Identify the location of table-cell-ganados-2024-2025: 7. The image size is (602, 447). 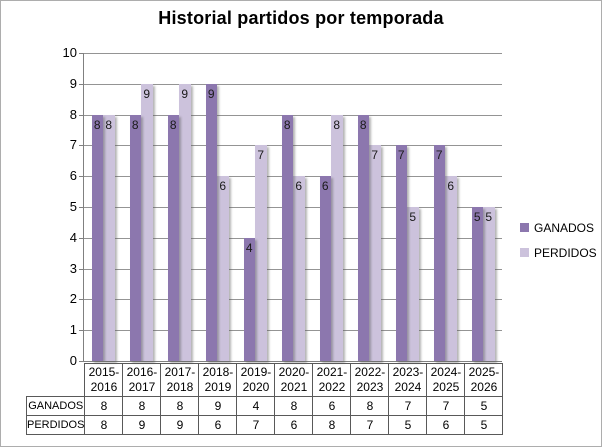
(446, 406).